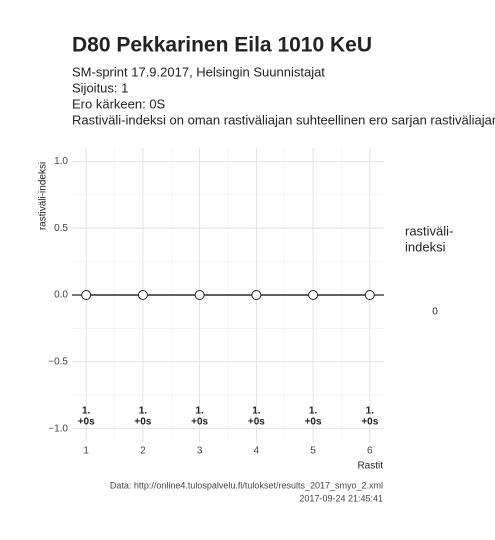 The image size is (495, 540). What do you see at coordinates (119, 103) in the screenshot?
I see `subtitle: Ero kärkeen: 0S` at bounding box center [119, 103].